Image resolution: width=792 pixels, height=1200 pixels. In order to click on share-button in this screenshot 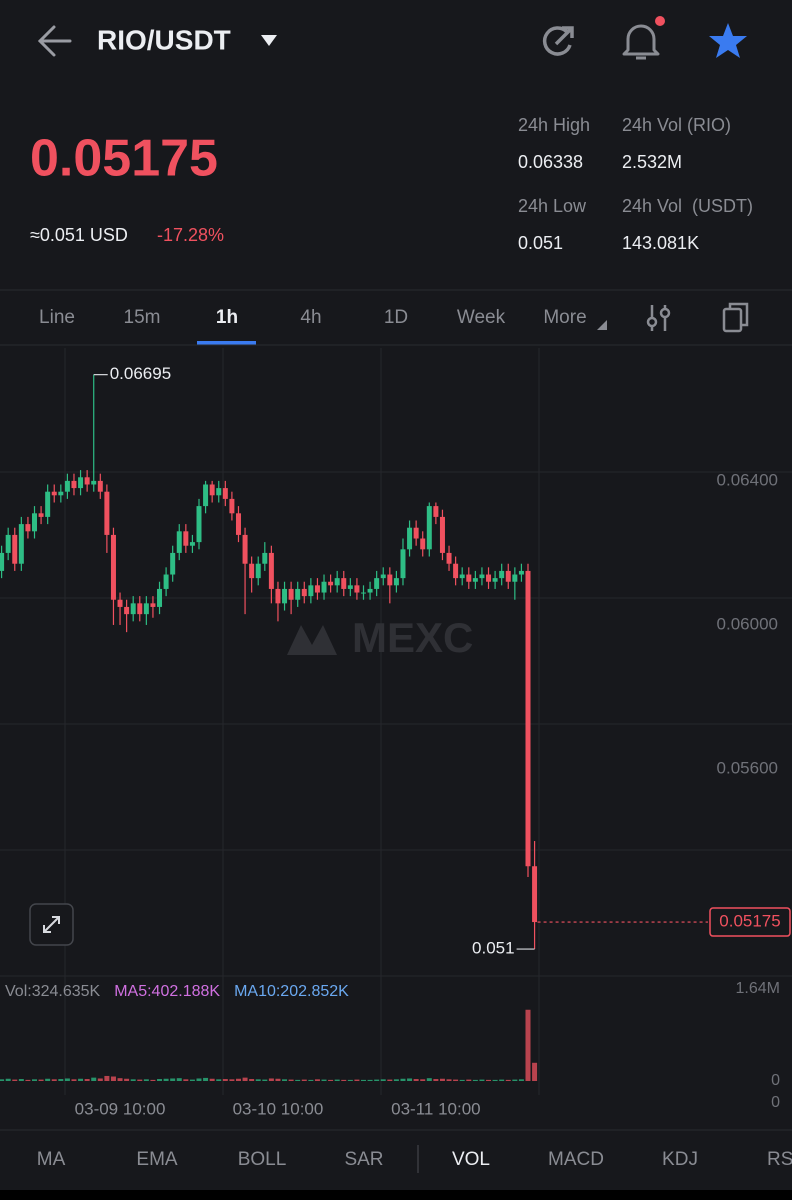, I will do `click(558, 41)`.